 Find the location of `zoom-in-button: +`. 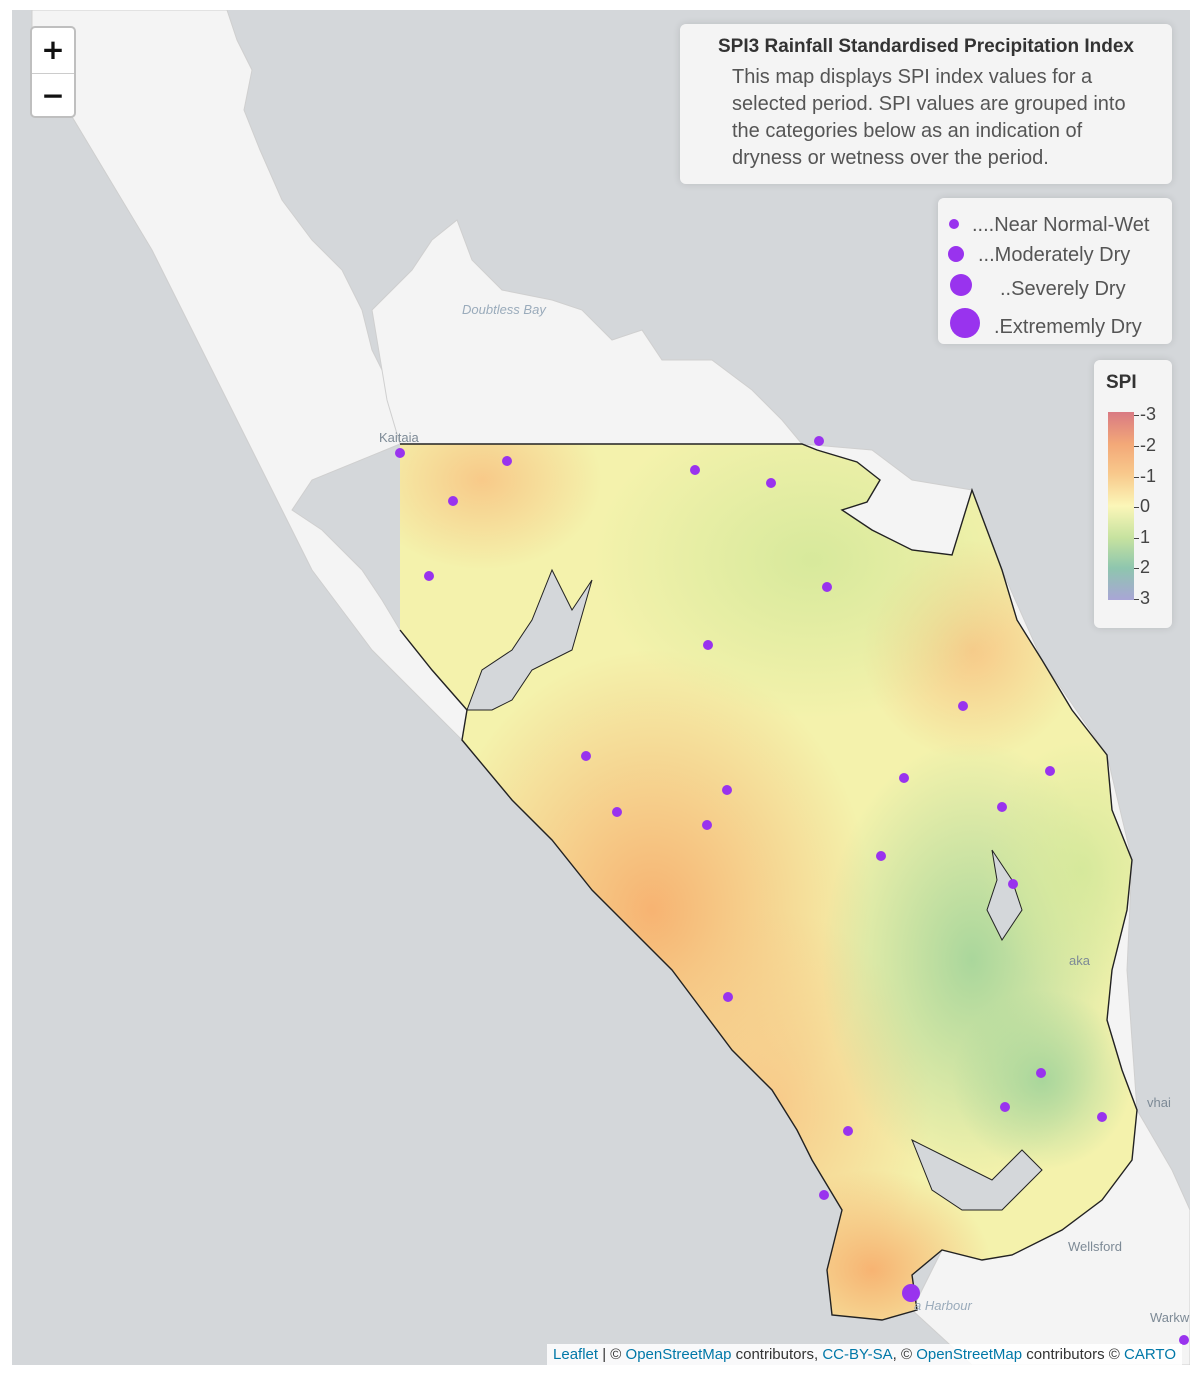

zoom-in-button: + is located at coordinates (53, 51).